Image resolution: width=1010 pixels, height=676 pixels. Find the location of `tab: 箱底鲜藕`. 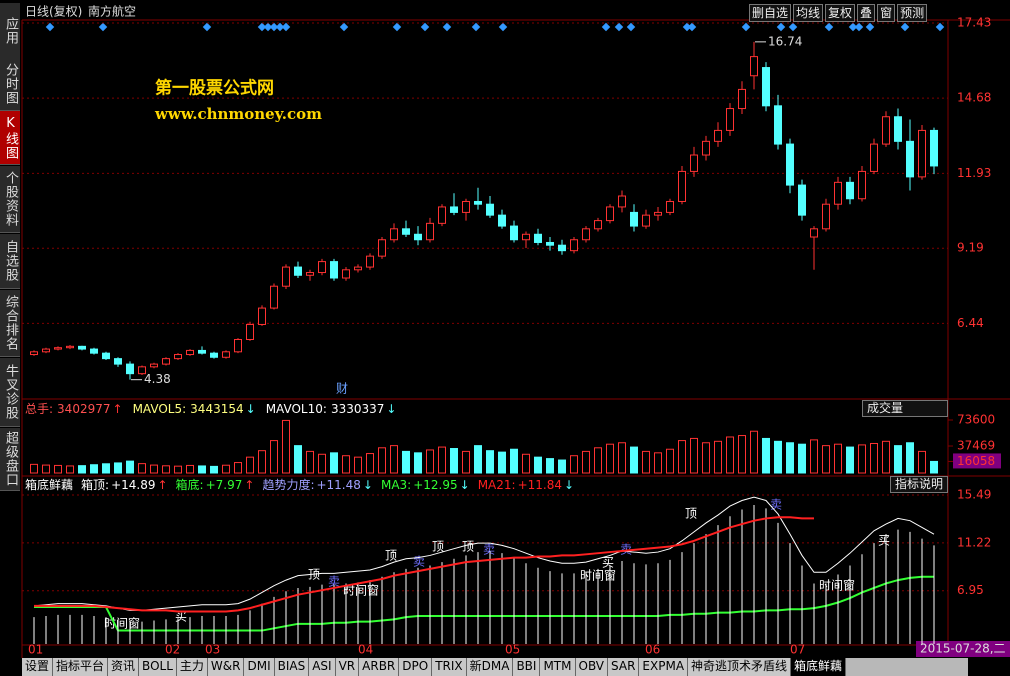

tab: 箱底鲜藕 is located at coordinates (819, 667).